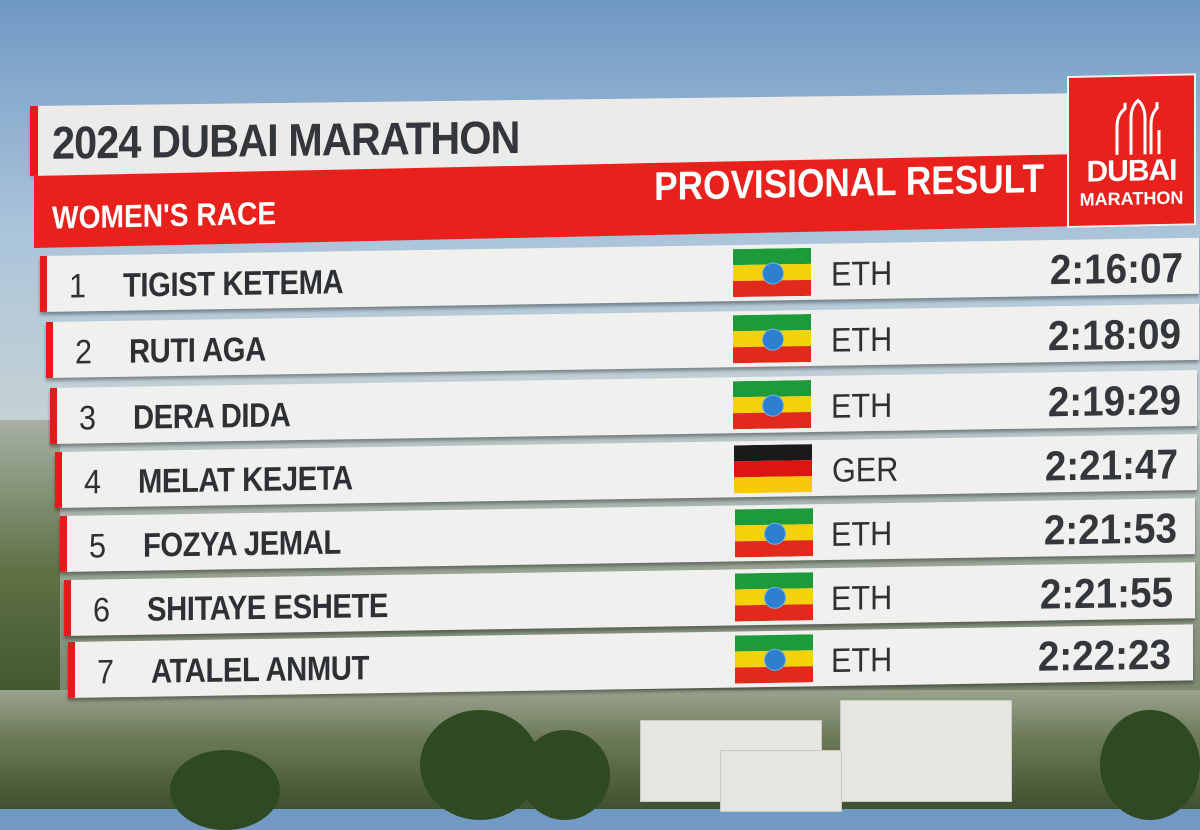 The width and height of the screenshot is (1200, 830). What do you see at coordinates (865, 470) in the screenshot?
I see `country-code: GER` at bounding box center [865, 470].